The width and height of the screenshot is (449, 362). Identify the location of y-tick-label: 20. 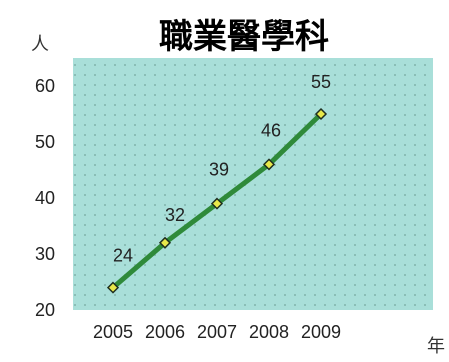
(45, 310).